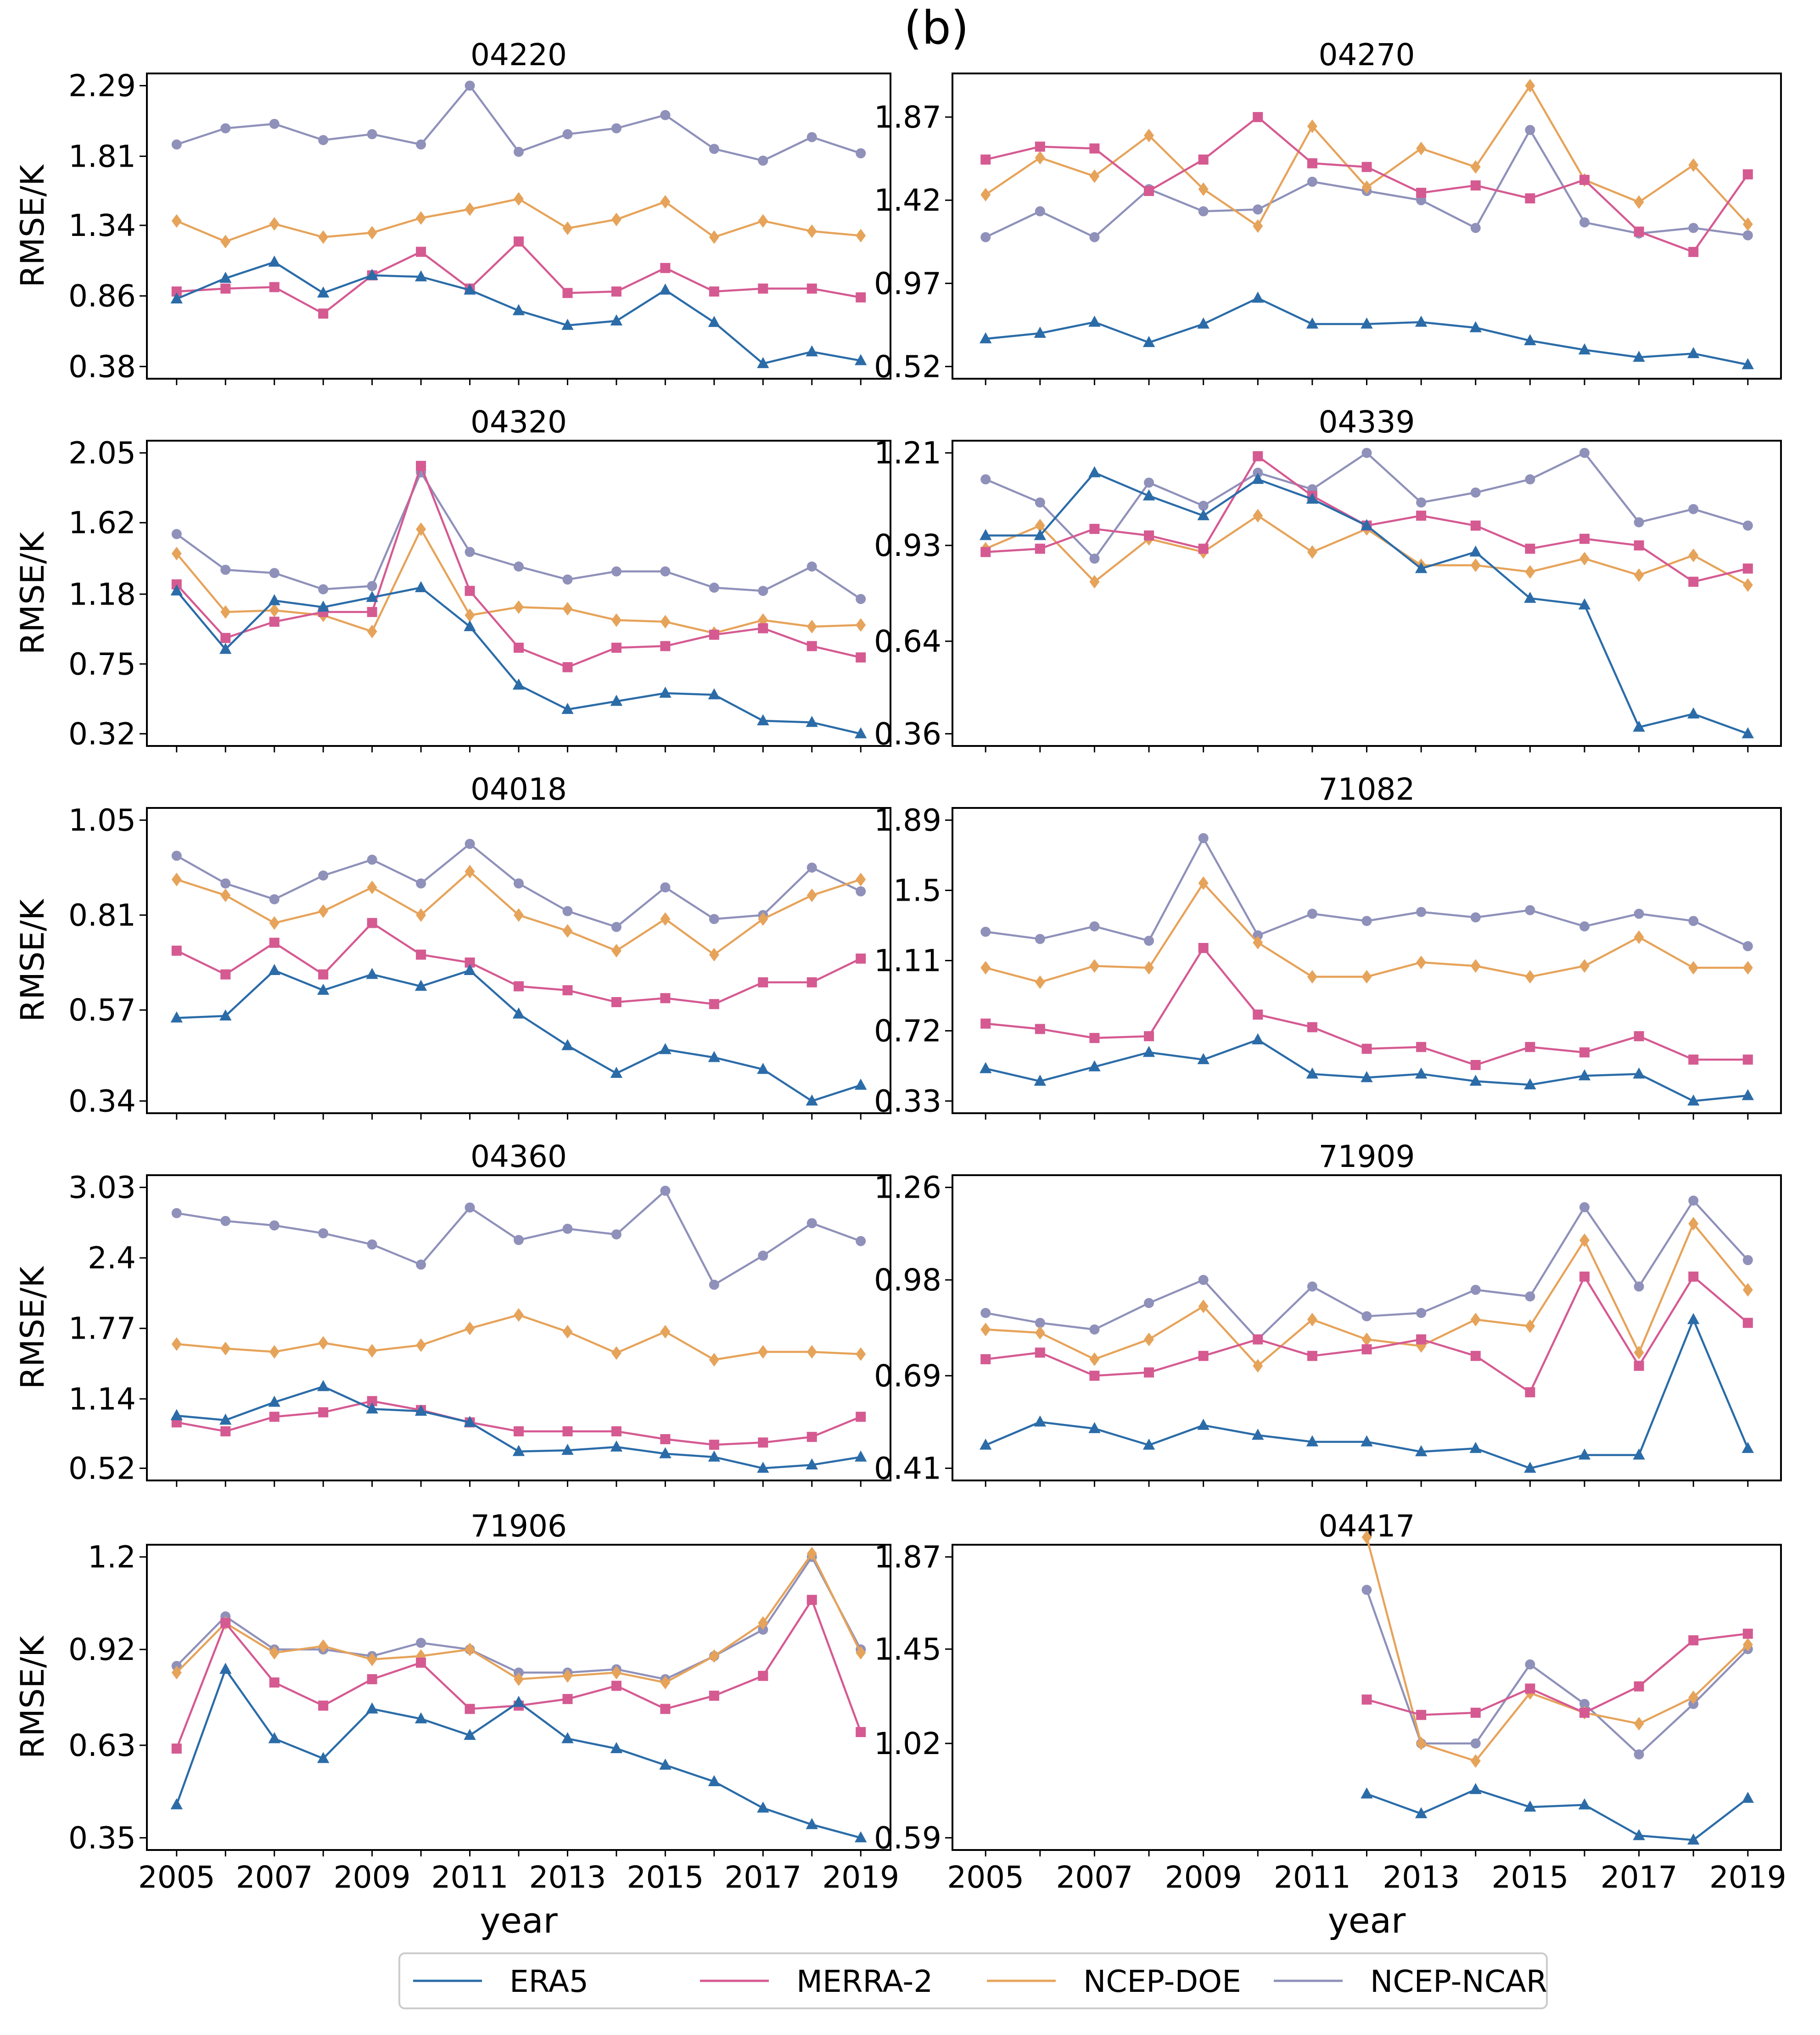  What do you see at coordinates (102, 366) in the screenshot?
I see `y-tick-label: 0.38` at bounding box center [102, 366].